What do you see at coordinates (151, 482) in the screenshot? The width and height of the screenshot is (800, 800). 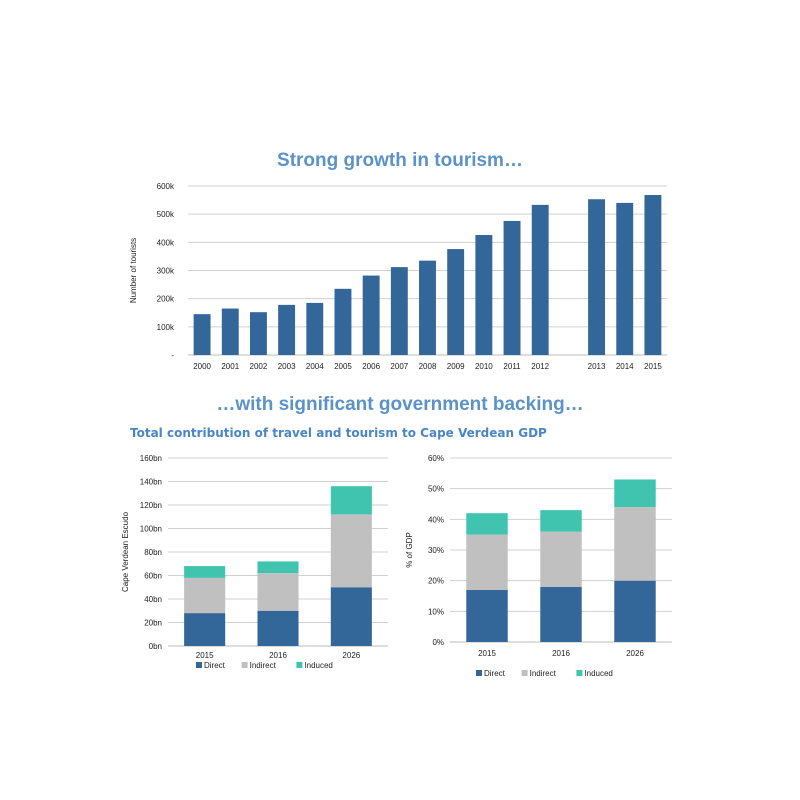 I see `y-tick-label: 140bn` at bounding box center [151, 482].